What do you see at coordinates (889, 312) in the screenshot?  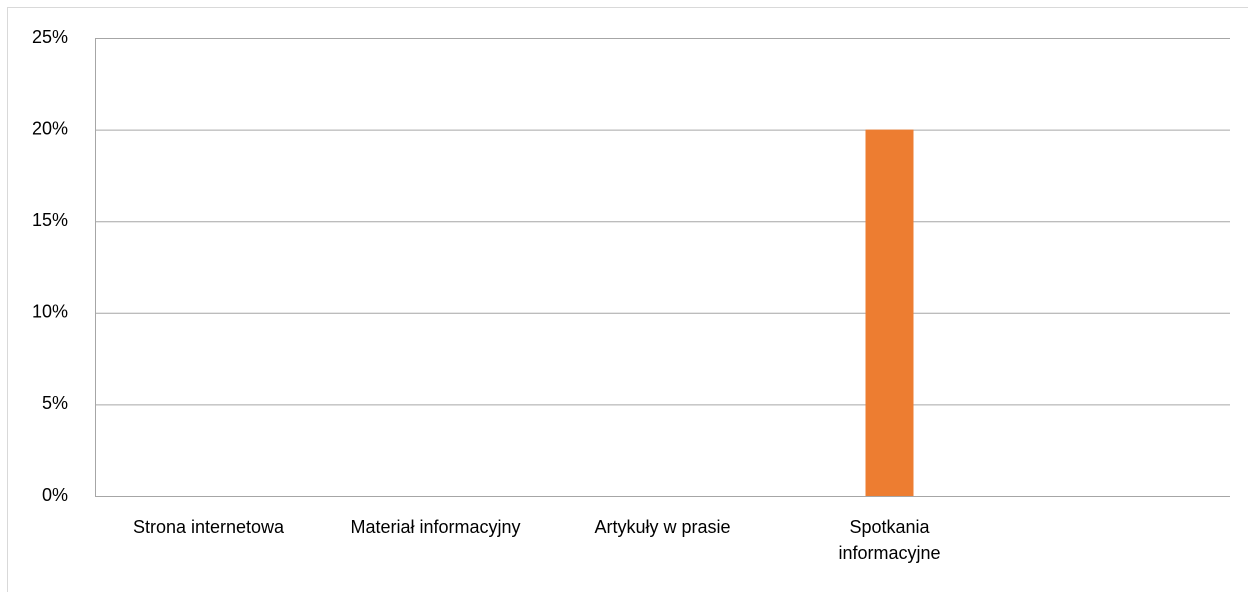 I see `bar` at bounding box center [889, 312].